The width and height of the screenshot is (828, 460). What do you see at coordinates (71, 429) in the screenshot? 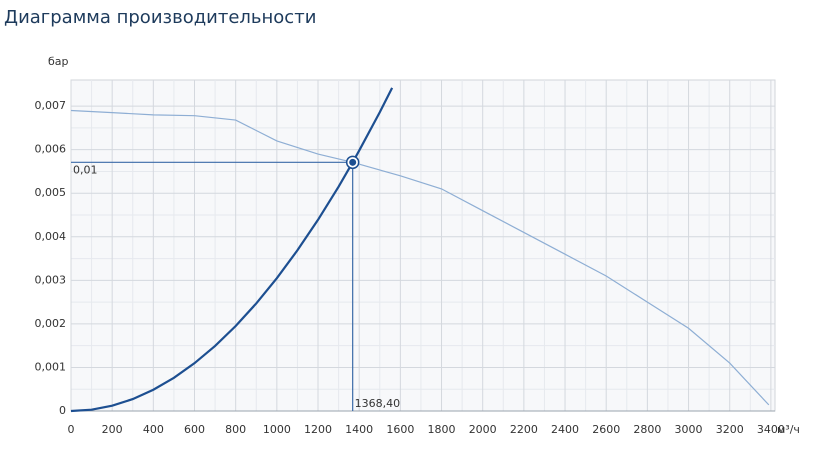
I see `x-tick-label: 0` at bounding box center [71, 429].